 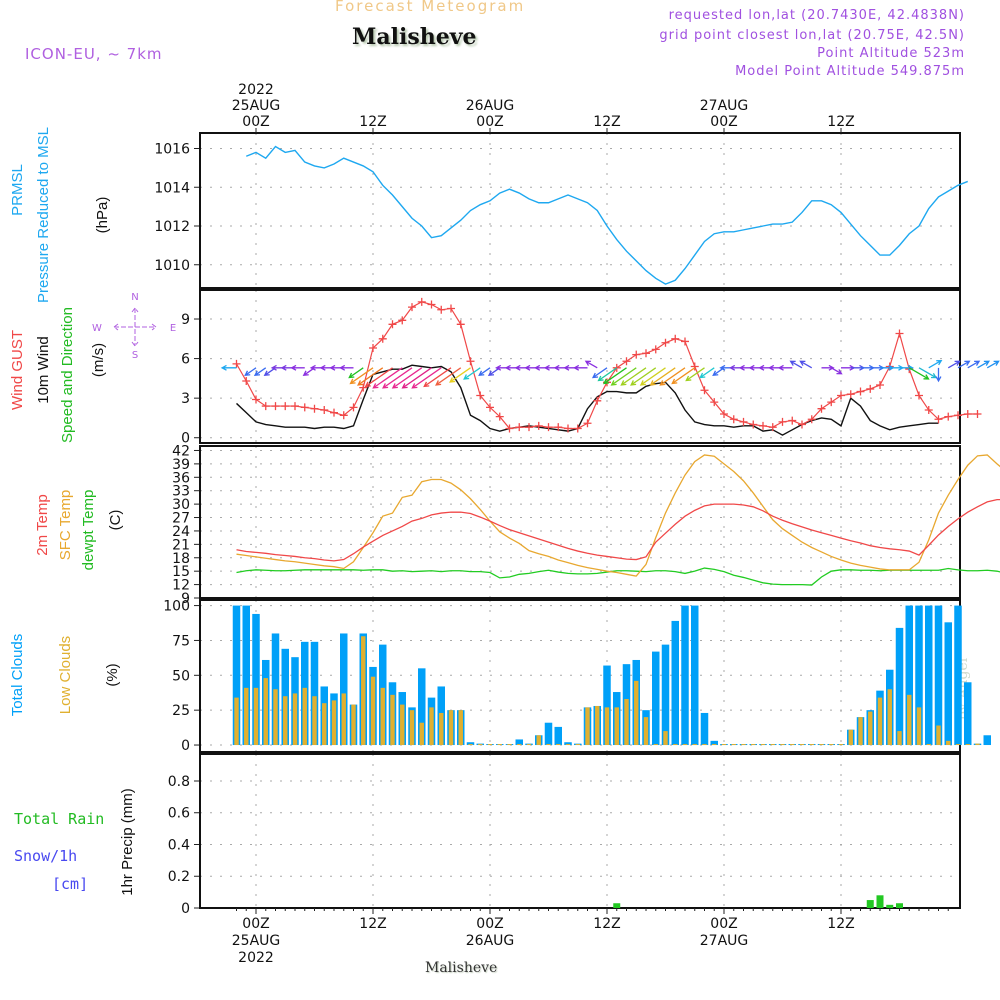 What do you see at coordinates (172, 227) in the screenshot?
I see `y-tick-label: 1012` at bounding box center [172, 227].